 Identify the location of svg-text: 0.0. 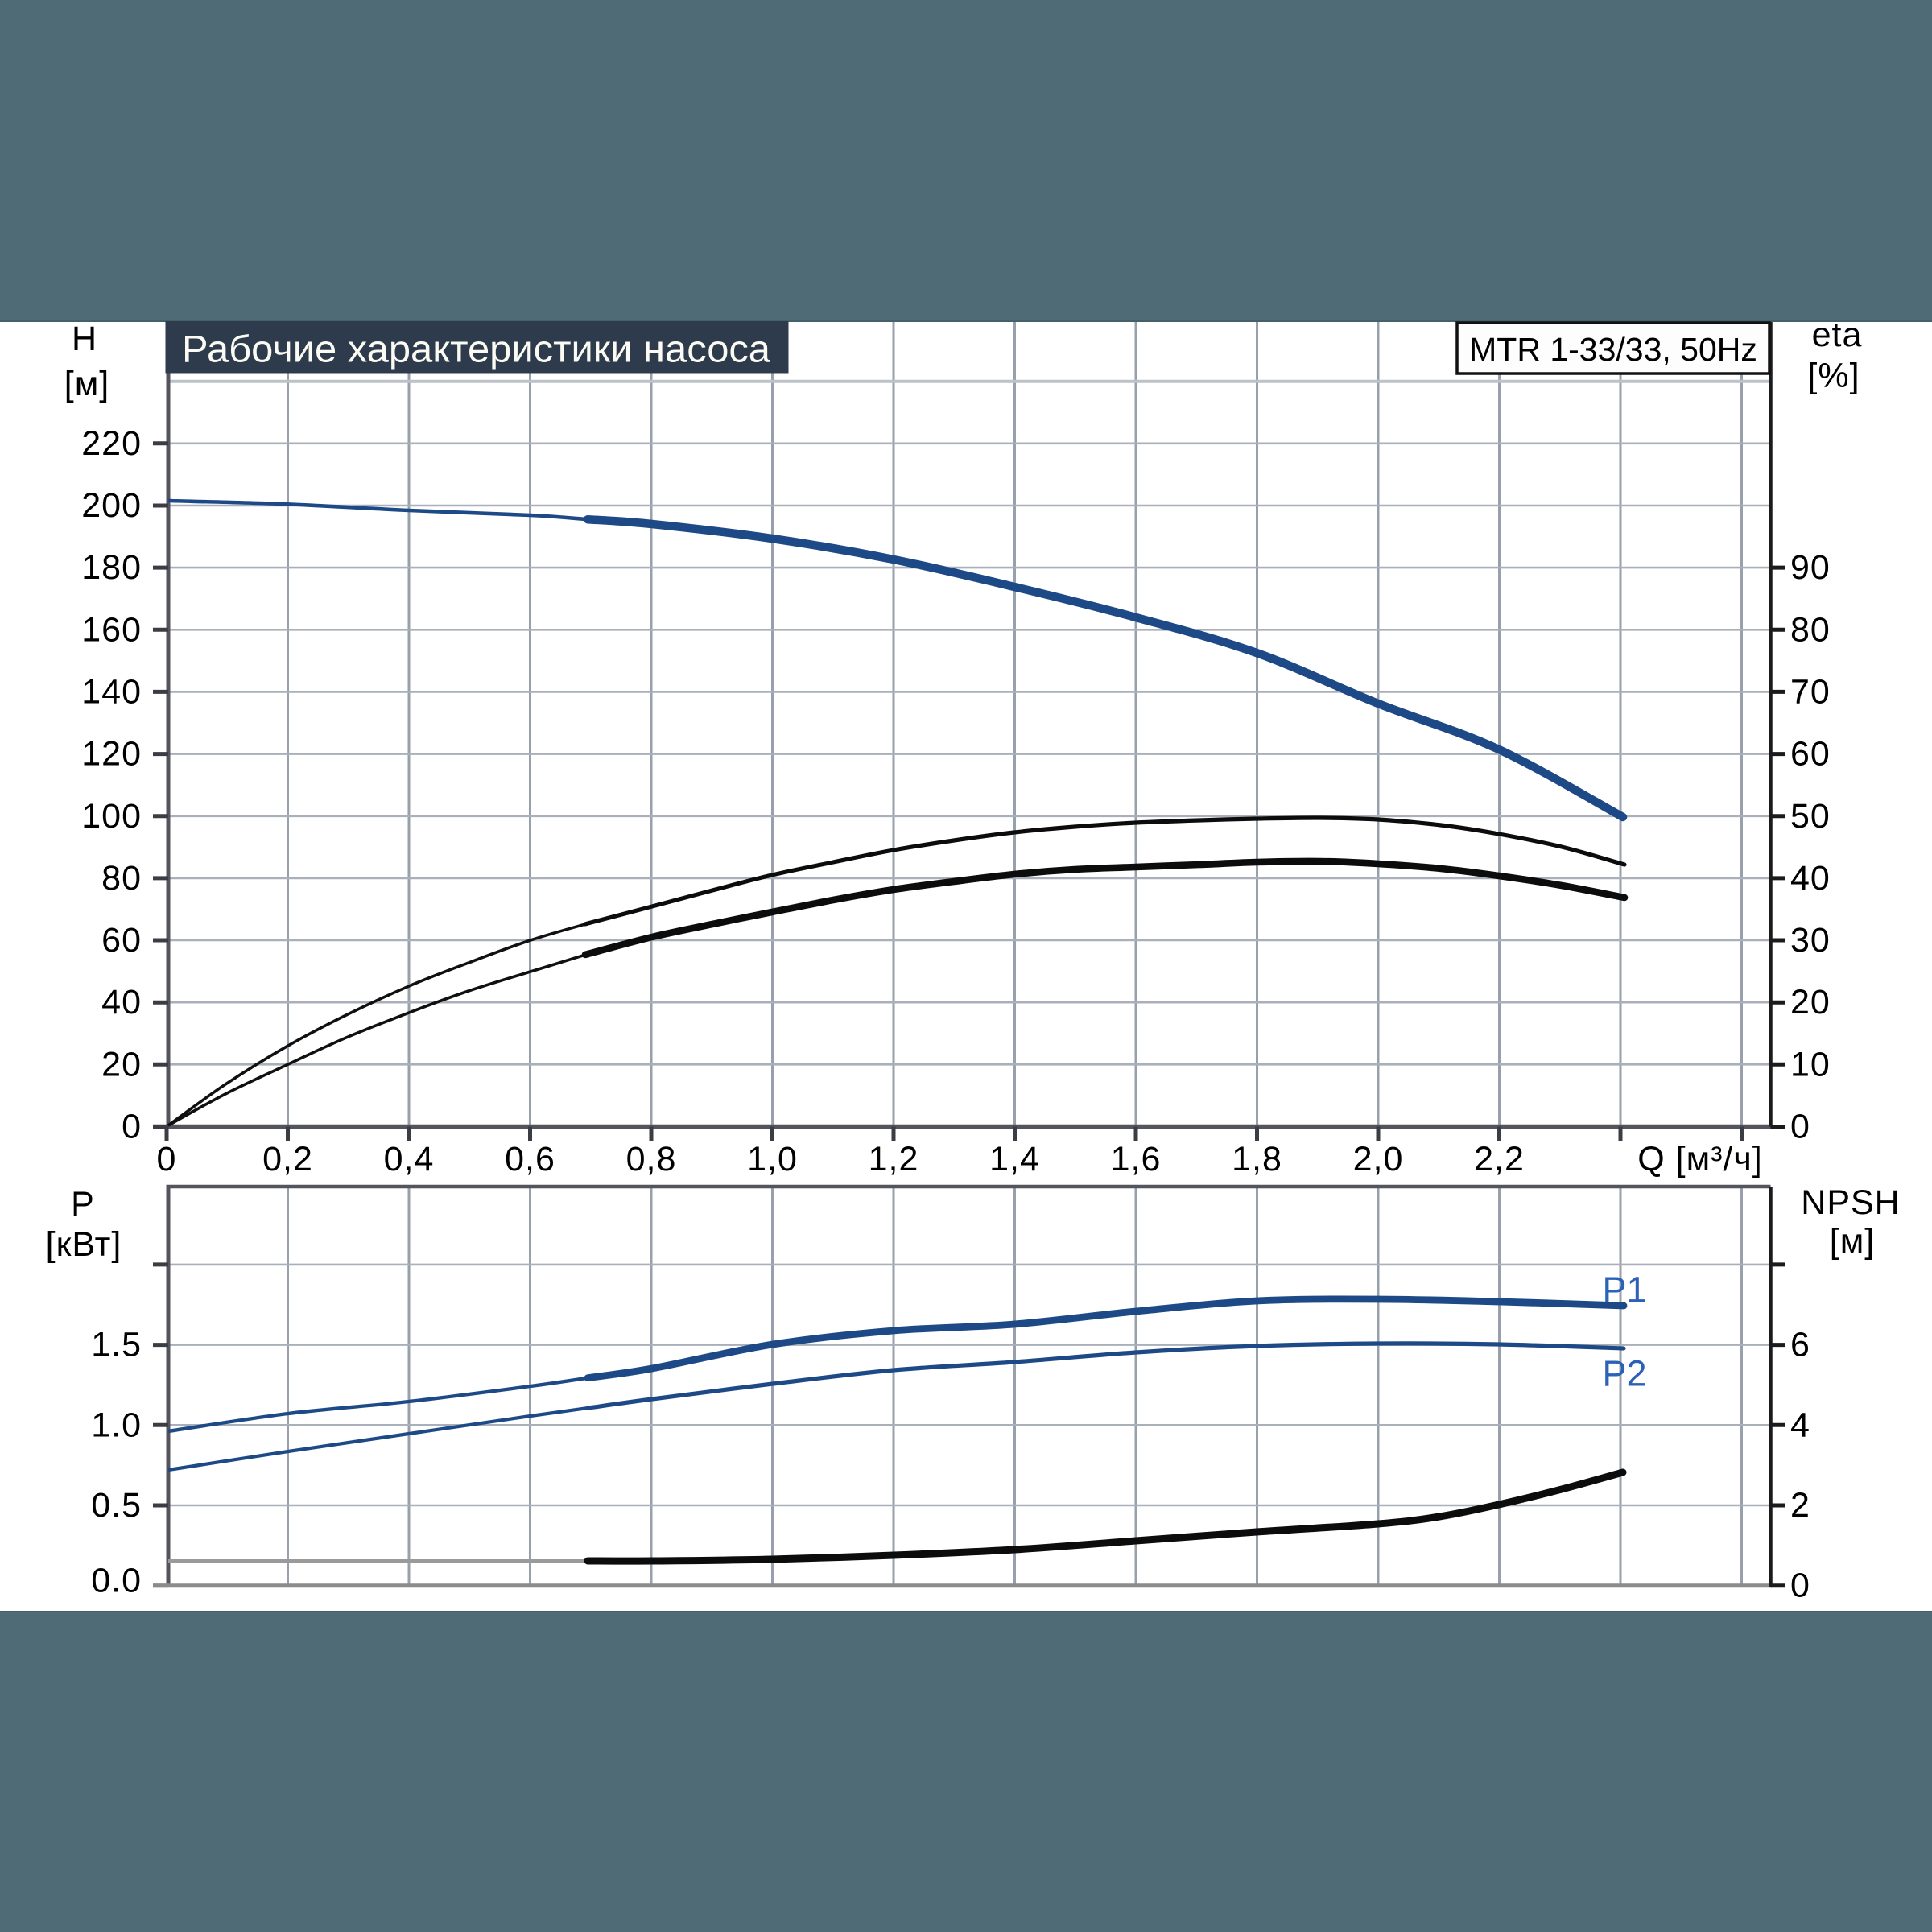
(116, 1581).